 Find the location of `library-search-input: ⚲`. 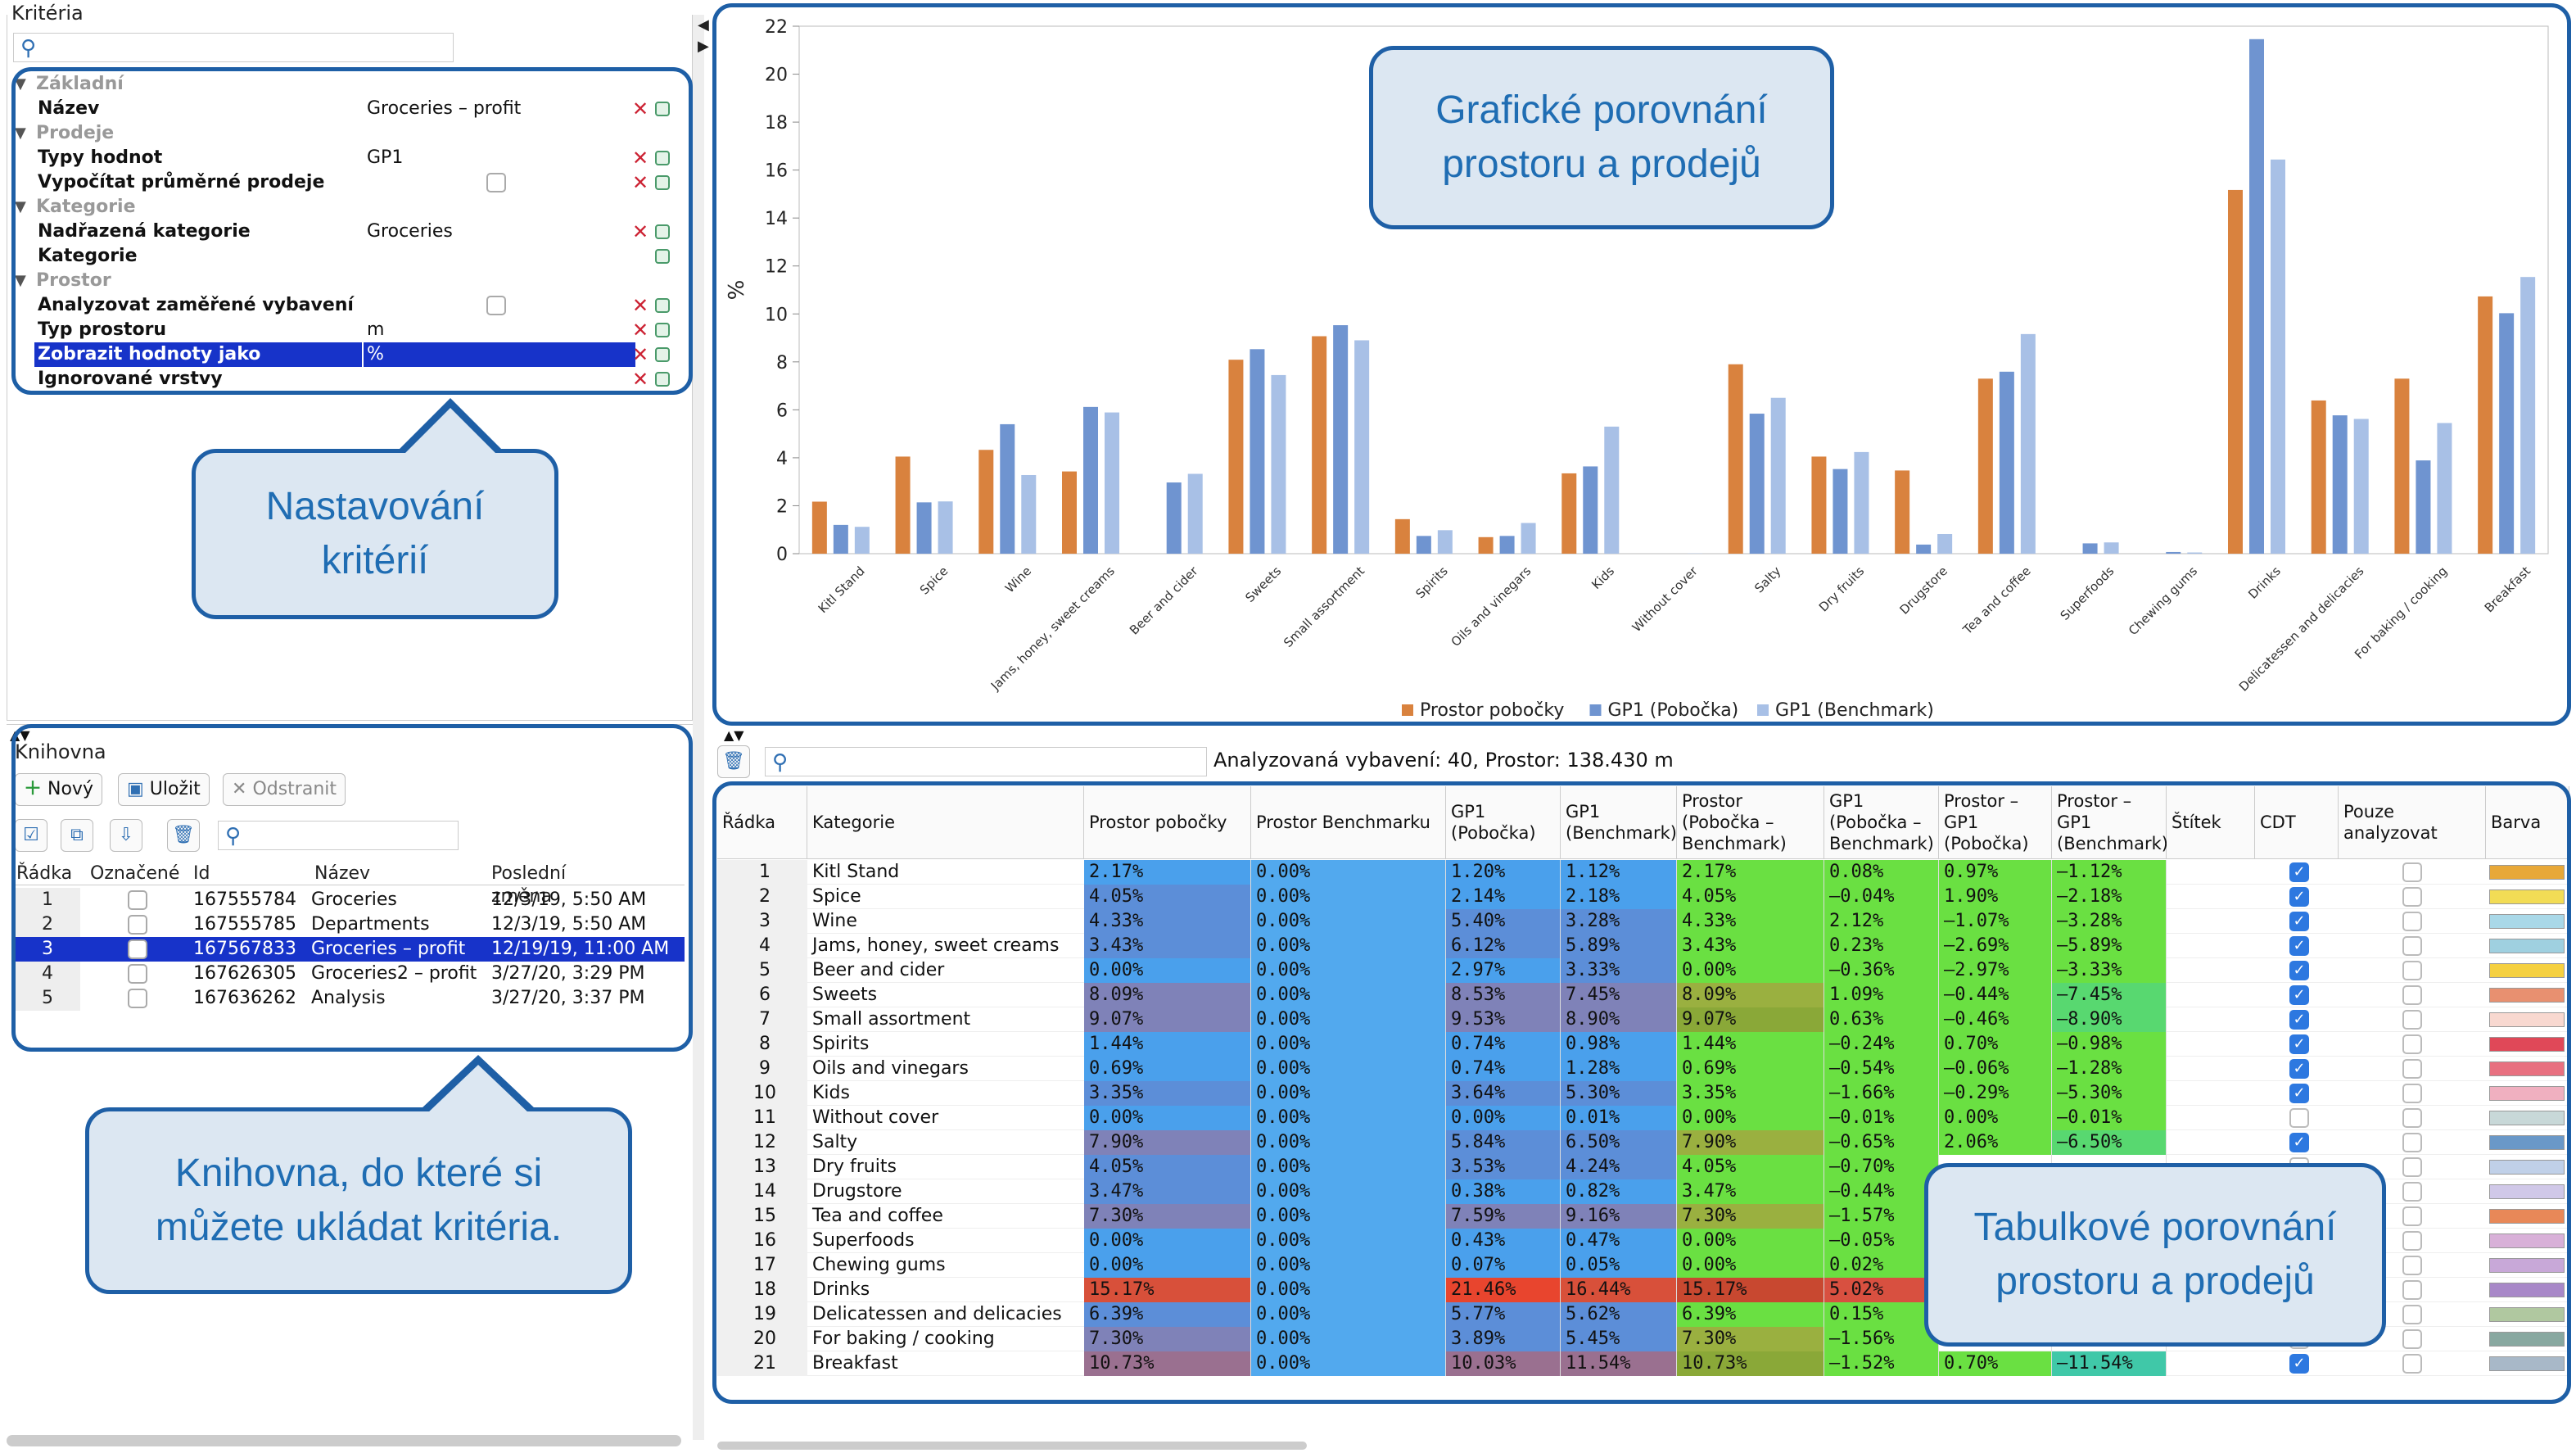

library-search-input: ⚲ is located at coordinates (338, 835).